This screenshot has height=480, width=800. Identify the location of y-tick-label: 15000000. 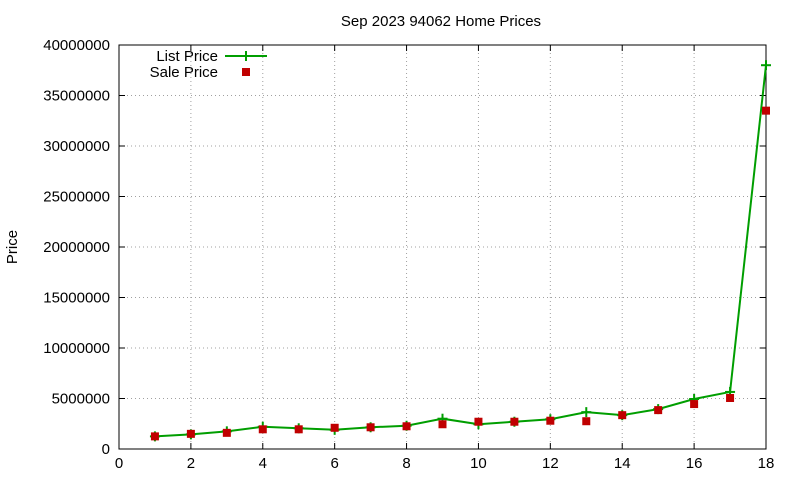
(76, 298).